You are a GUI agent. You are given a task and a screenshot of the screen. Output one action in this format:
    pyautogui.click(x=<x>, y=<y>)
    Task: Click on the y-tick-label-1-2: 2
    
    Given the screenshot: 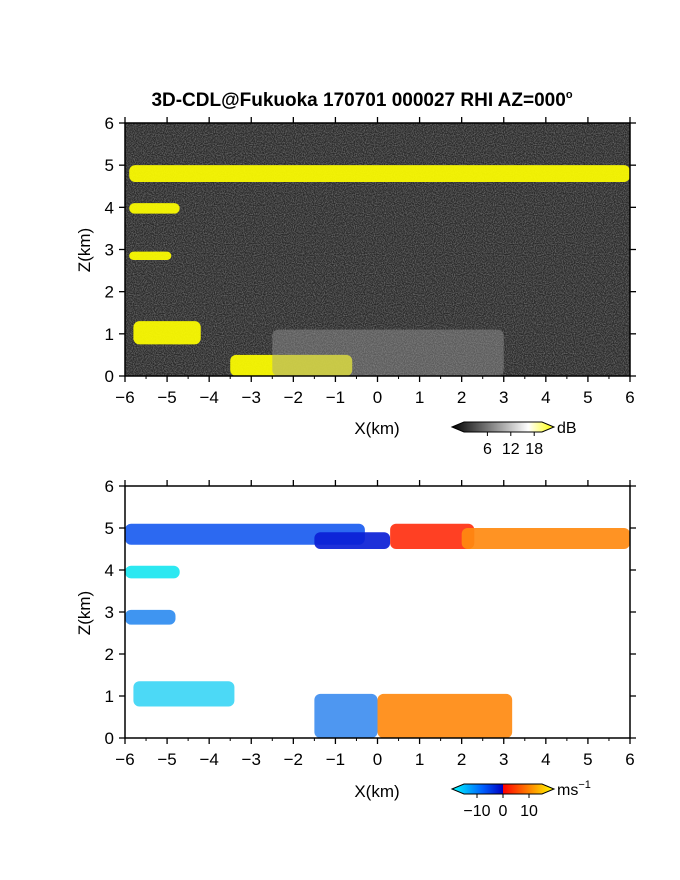 What is the action you would take?
    pyautogui.click(x=109, y=292)
    